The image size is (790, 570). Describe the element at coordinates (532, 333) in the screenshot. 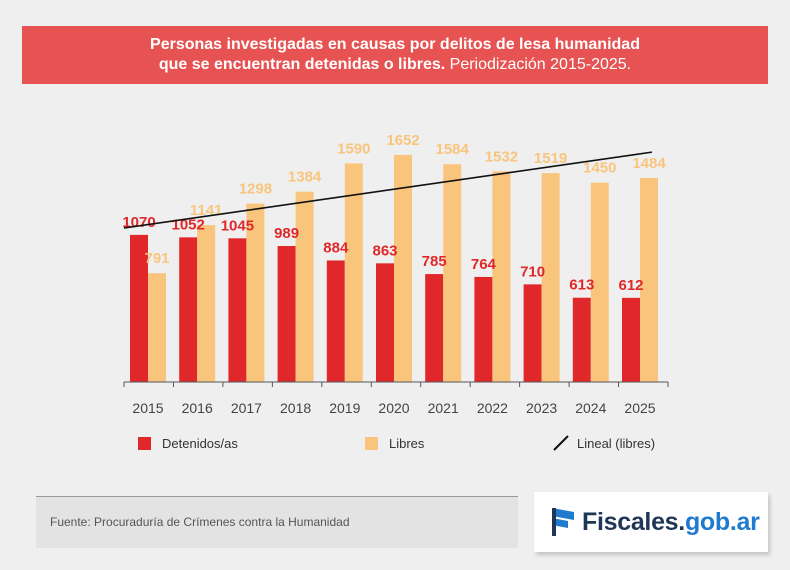

I see `bar-detenidos-2023` at that location.